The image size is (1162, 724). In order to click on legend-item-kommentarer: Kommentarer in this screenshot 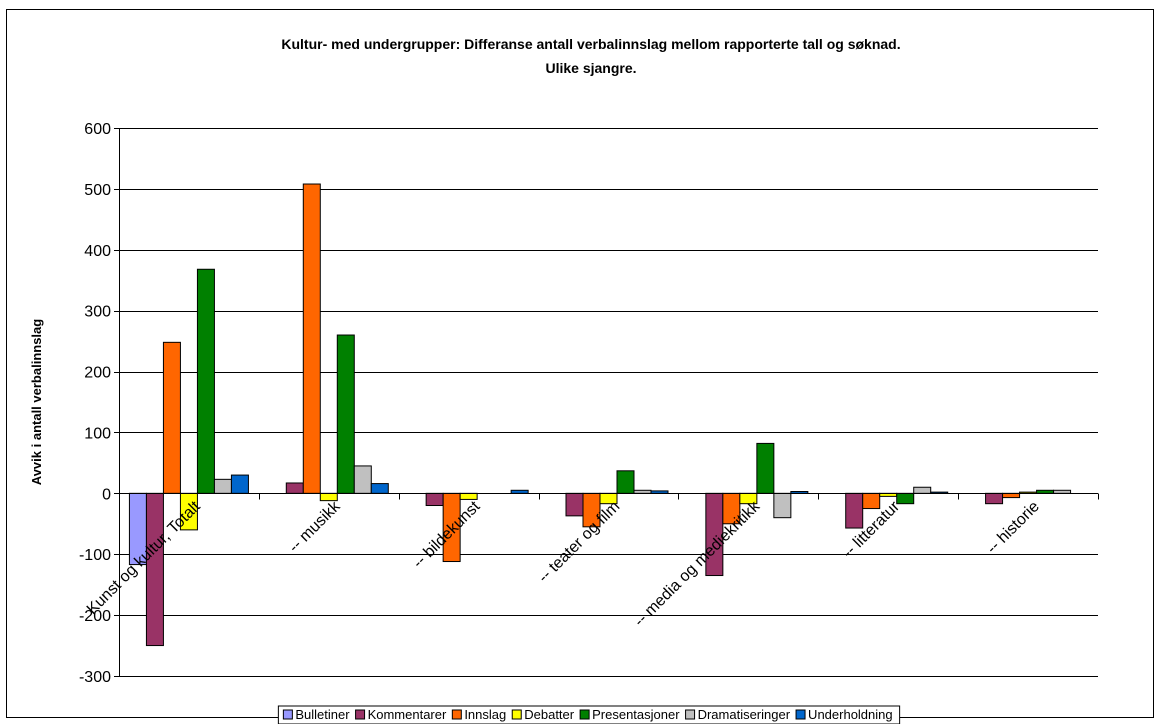, I will do `click(401, 714)`.